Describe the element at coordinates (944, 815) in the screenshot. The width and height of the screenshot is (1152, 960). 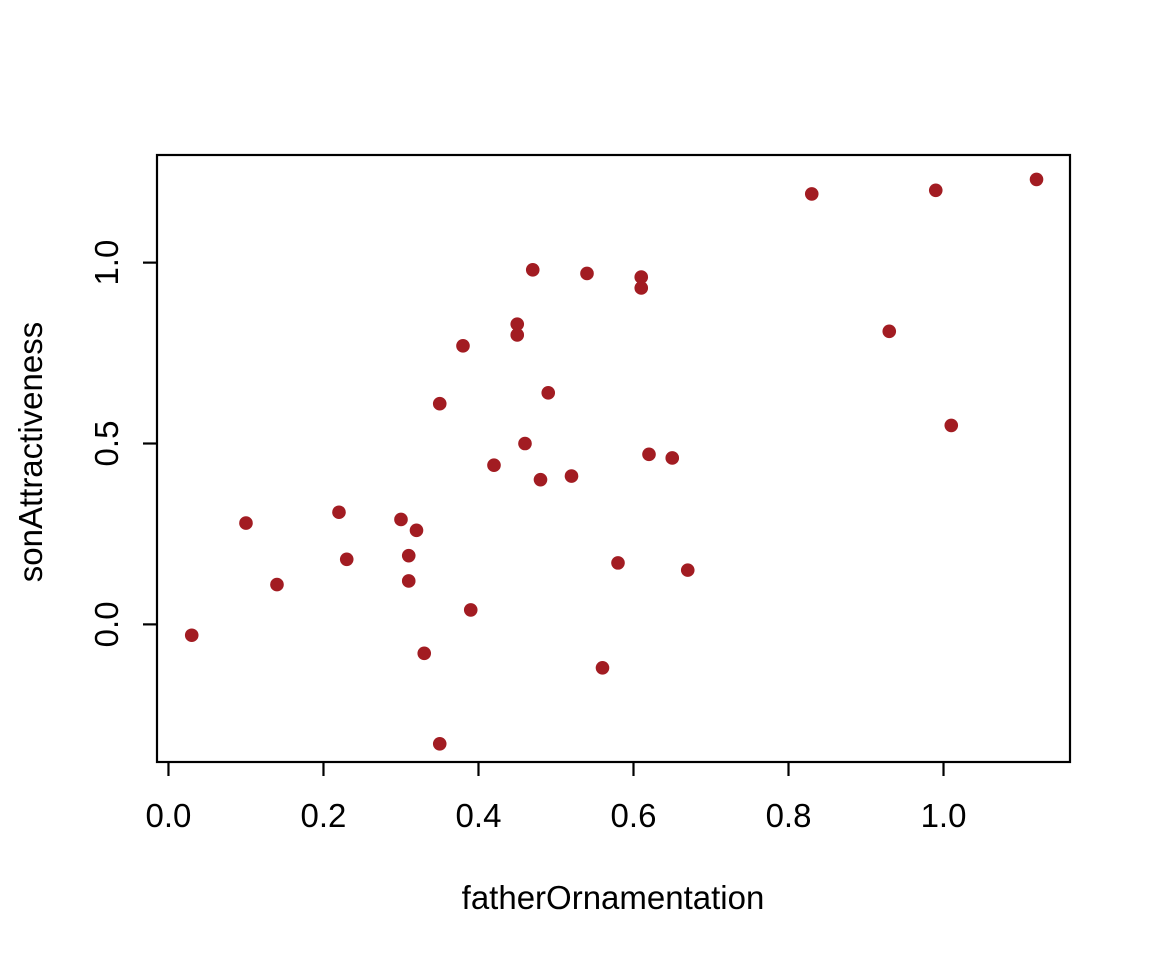
I see `x-tick-label: 1.0` at that location.